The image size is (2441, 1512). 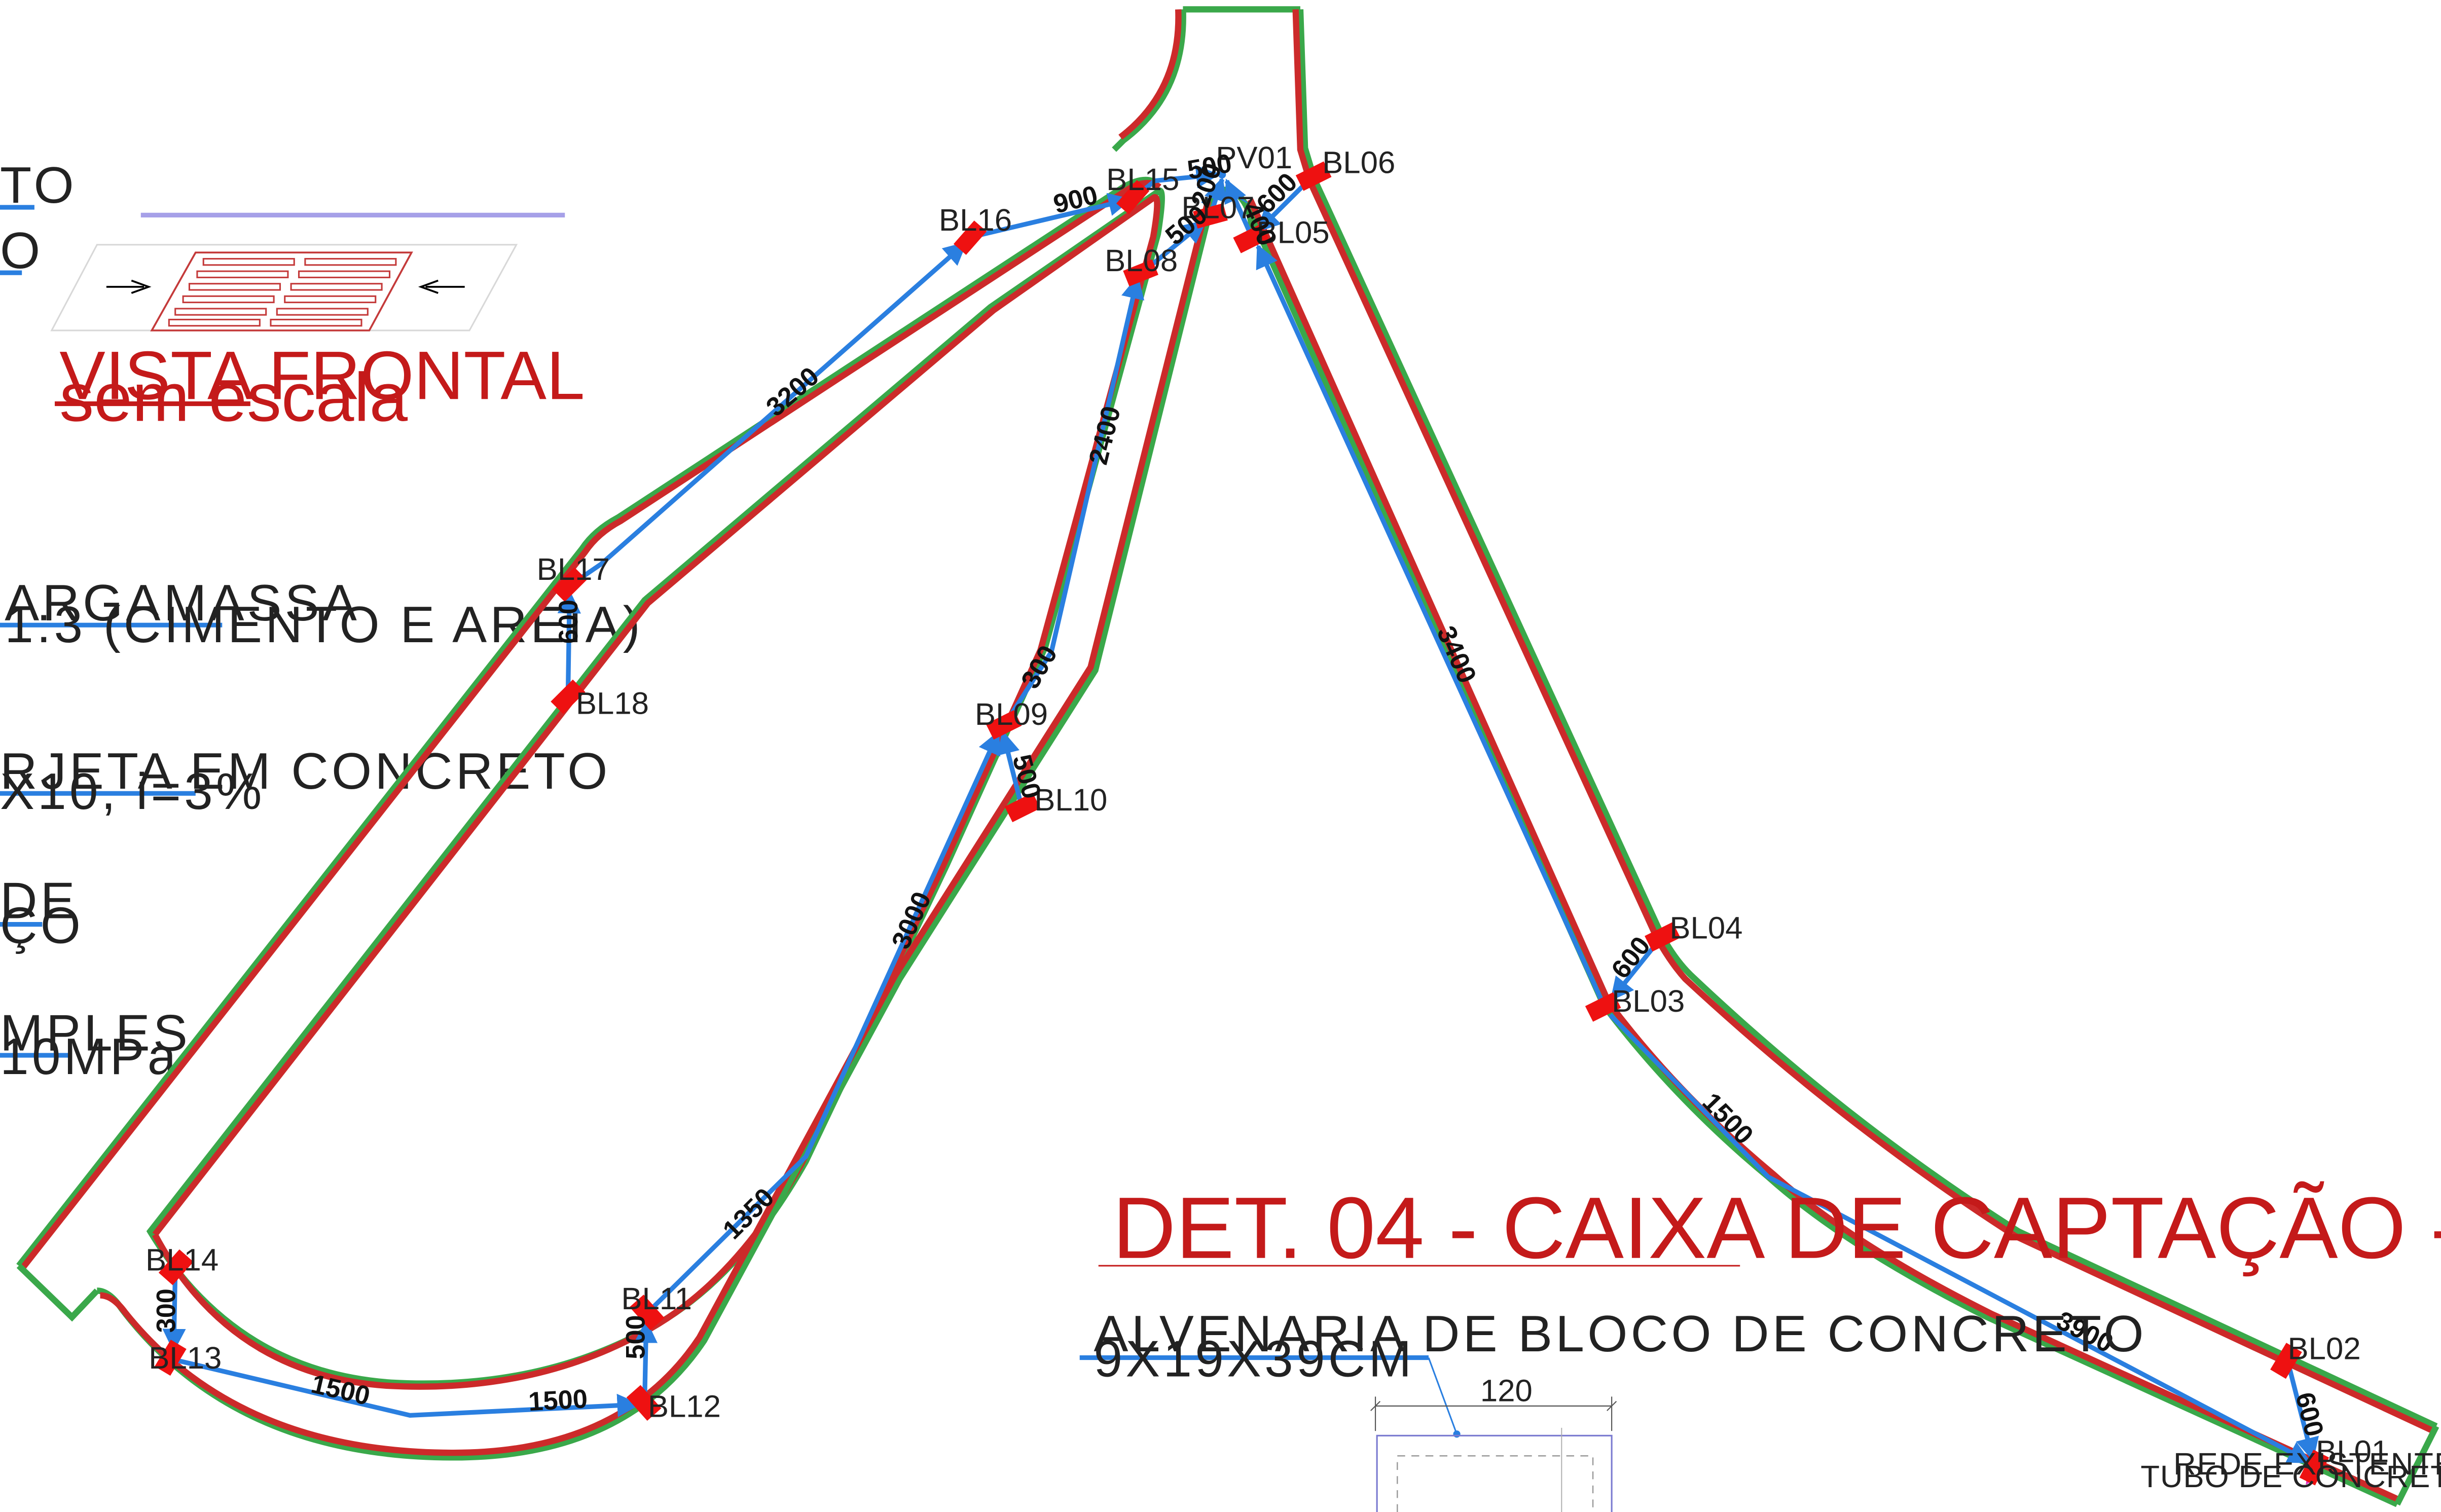 I want to click on len-bl14-bl13: 300, so click(x=167, y=1311).